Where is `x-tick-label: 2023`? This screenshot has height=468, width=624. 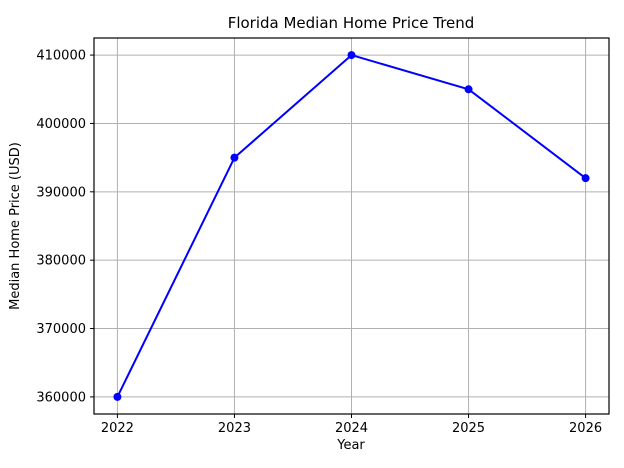
x-tick-label: 2023 is located at coordinates (234, 428).